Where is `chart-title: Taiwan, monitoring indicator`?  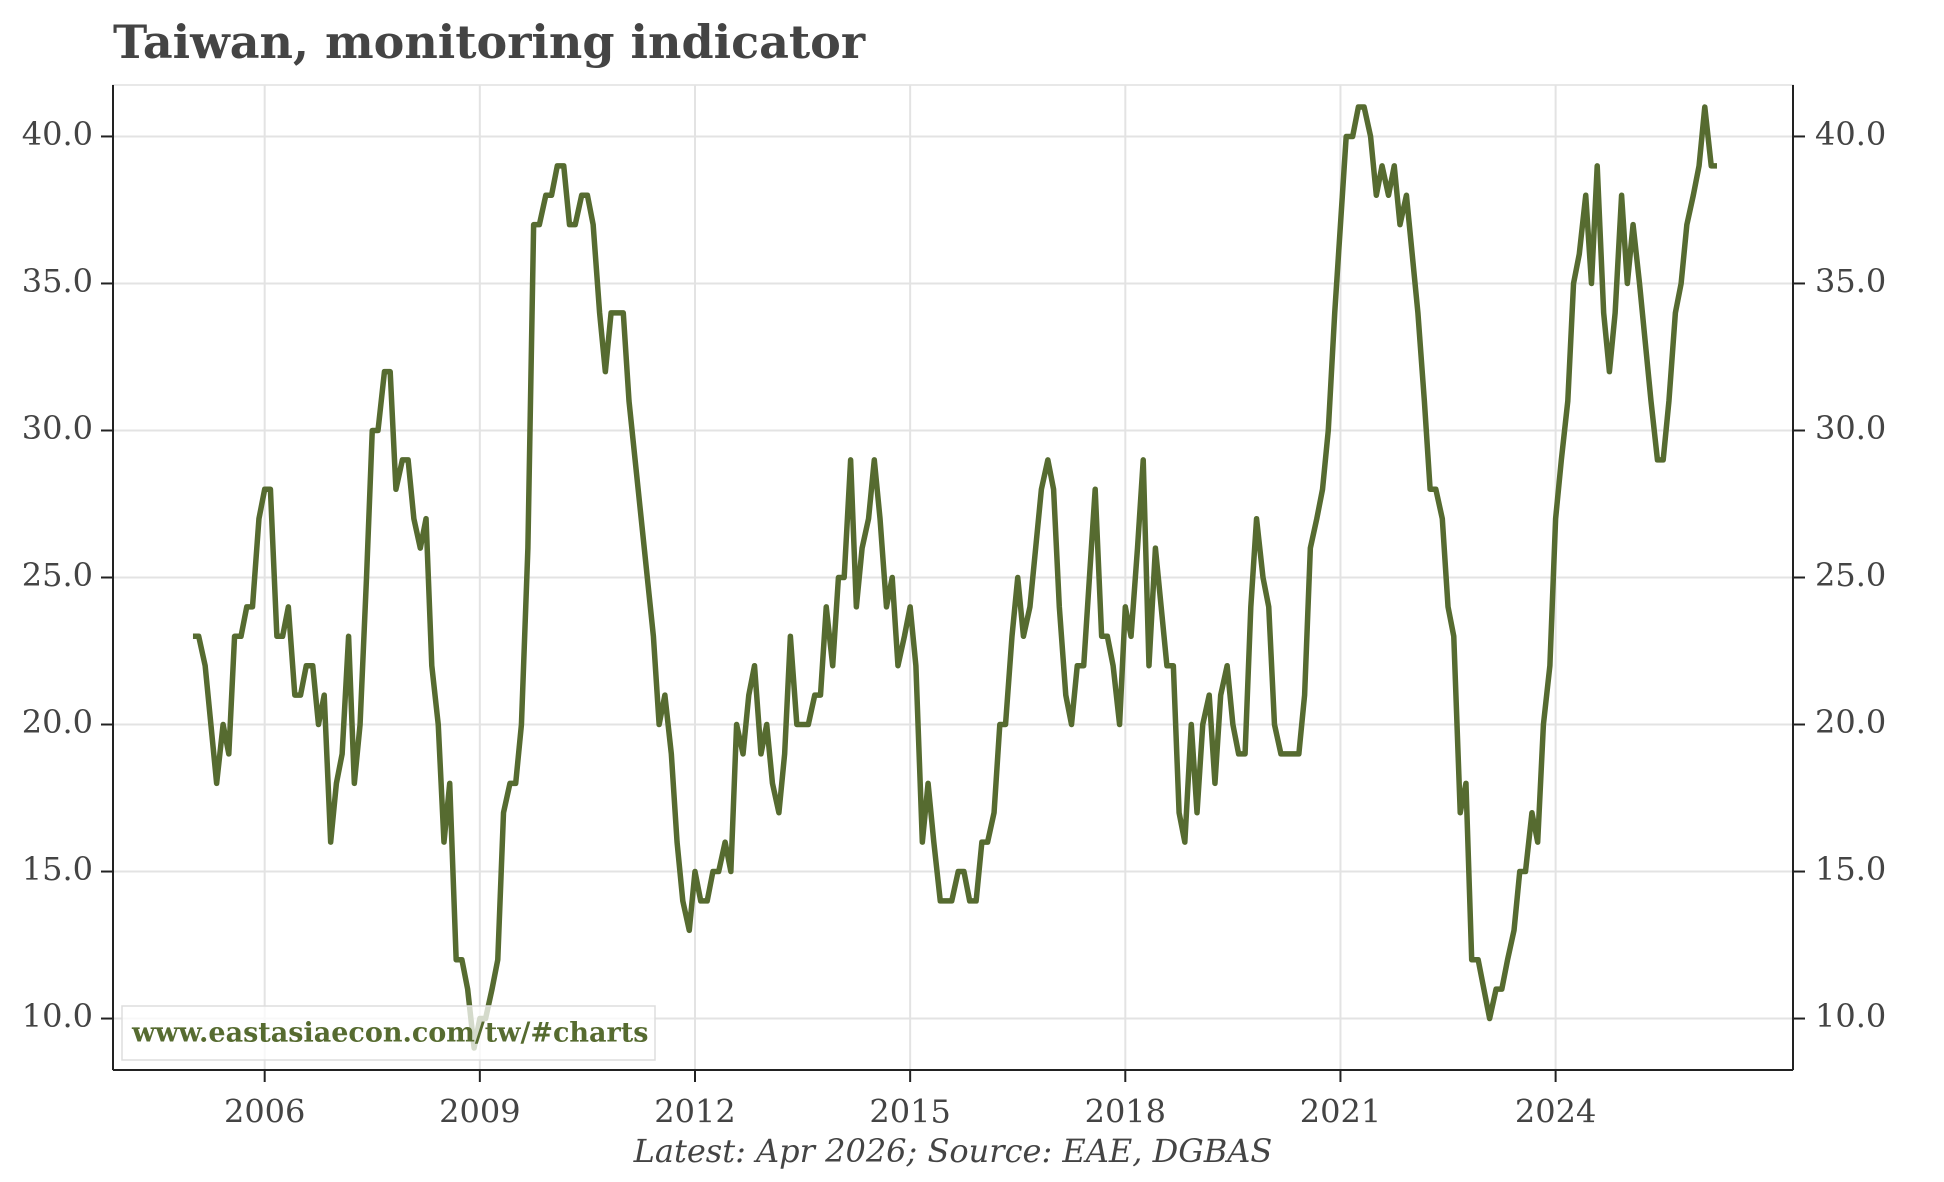 chart-title: Taiwan, monitoring indicator is located at coordinates (489, 42).